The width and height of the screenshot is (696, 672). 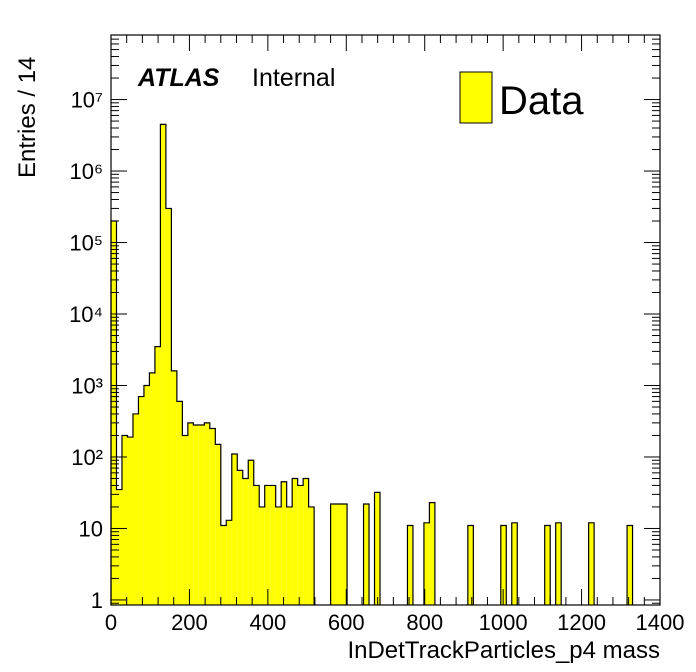 I want to click on x-tick-label: 400, so click(x=267, y=622).